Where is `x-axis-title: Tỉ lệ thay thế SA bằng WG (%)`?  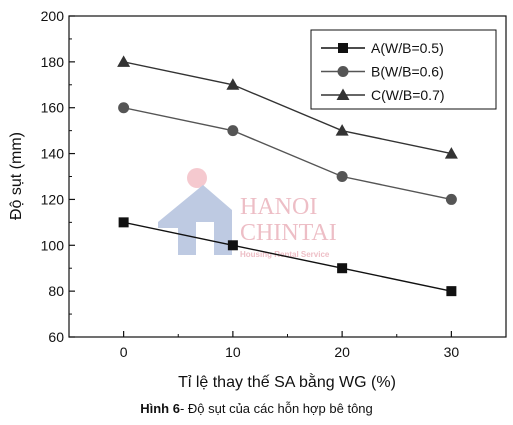
x-axis-title: Tỉ lệ thay thế SA bằng WG (%) is located at coordinates (287, 381).